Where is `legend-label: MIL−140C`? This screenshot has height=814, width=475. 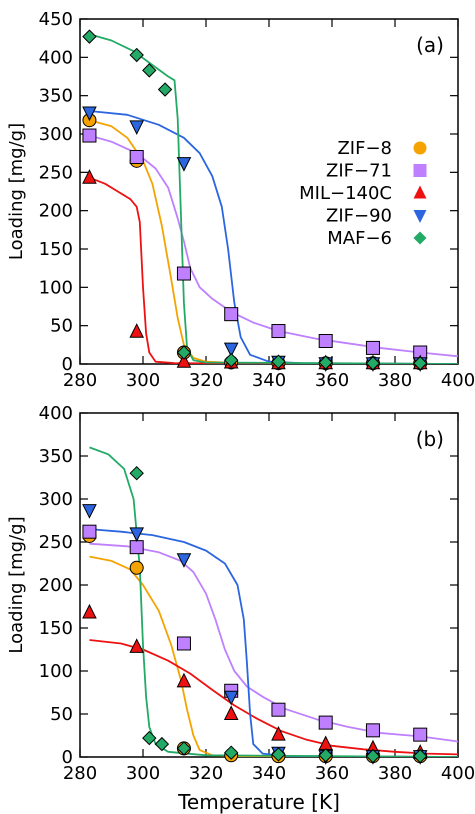 legend-label: MIL−140C is located at coordinates (345, 193).